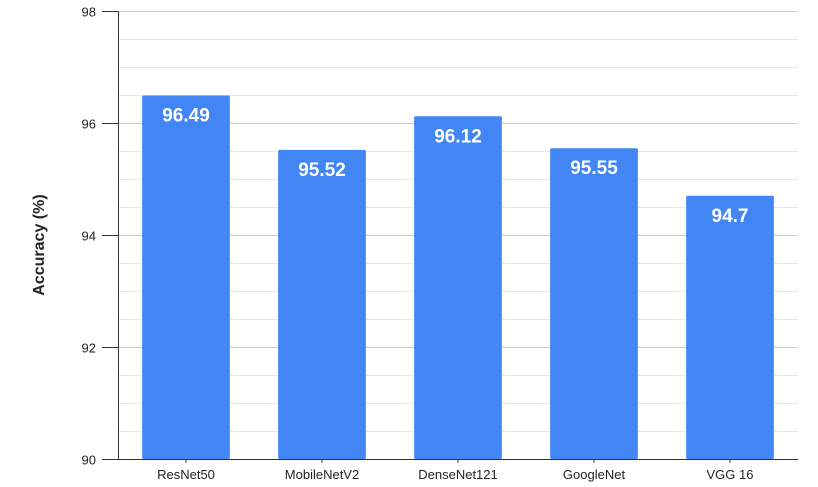  What do you see at coordinates (89, 236) in the screenshot?
I see `y-tick-label: 94` at bounding box center [89, 236].